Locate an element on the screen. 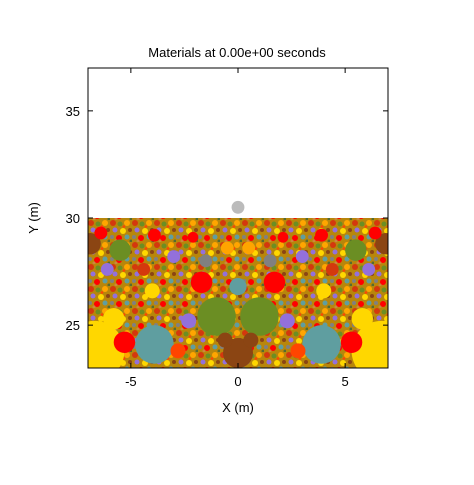  projectile-ball is located at coordinates (238, 207).